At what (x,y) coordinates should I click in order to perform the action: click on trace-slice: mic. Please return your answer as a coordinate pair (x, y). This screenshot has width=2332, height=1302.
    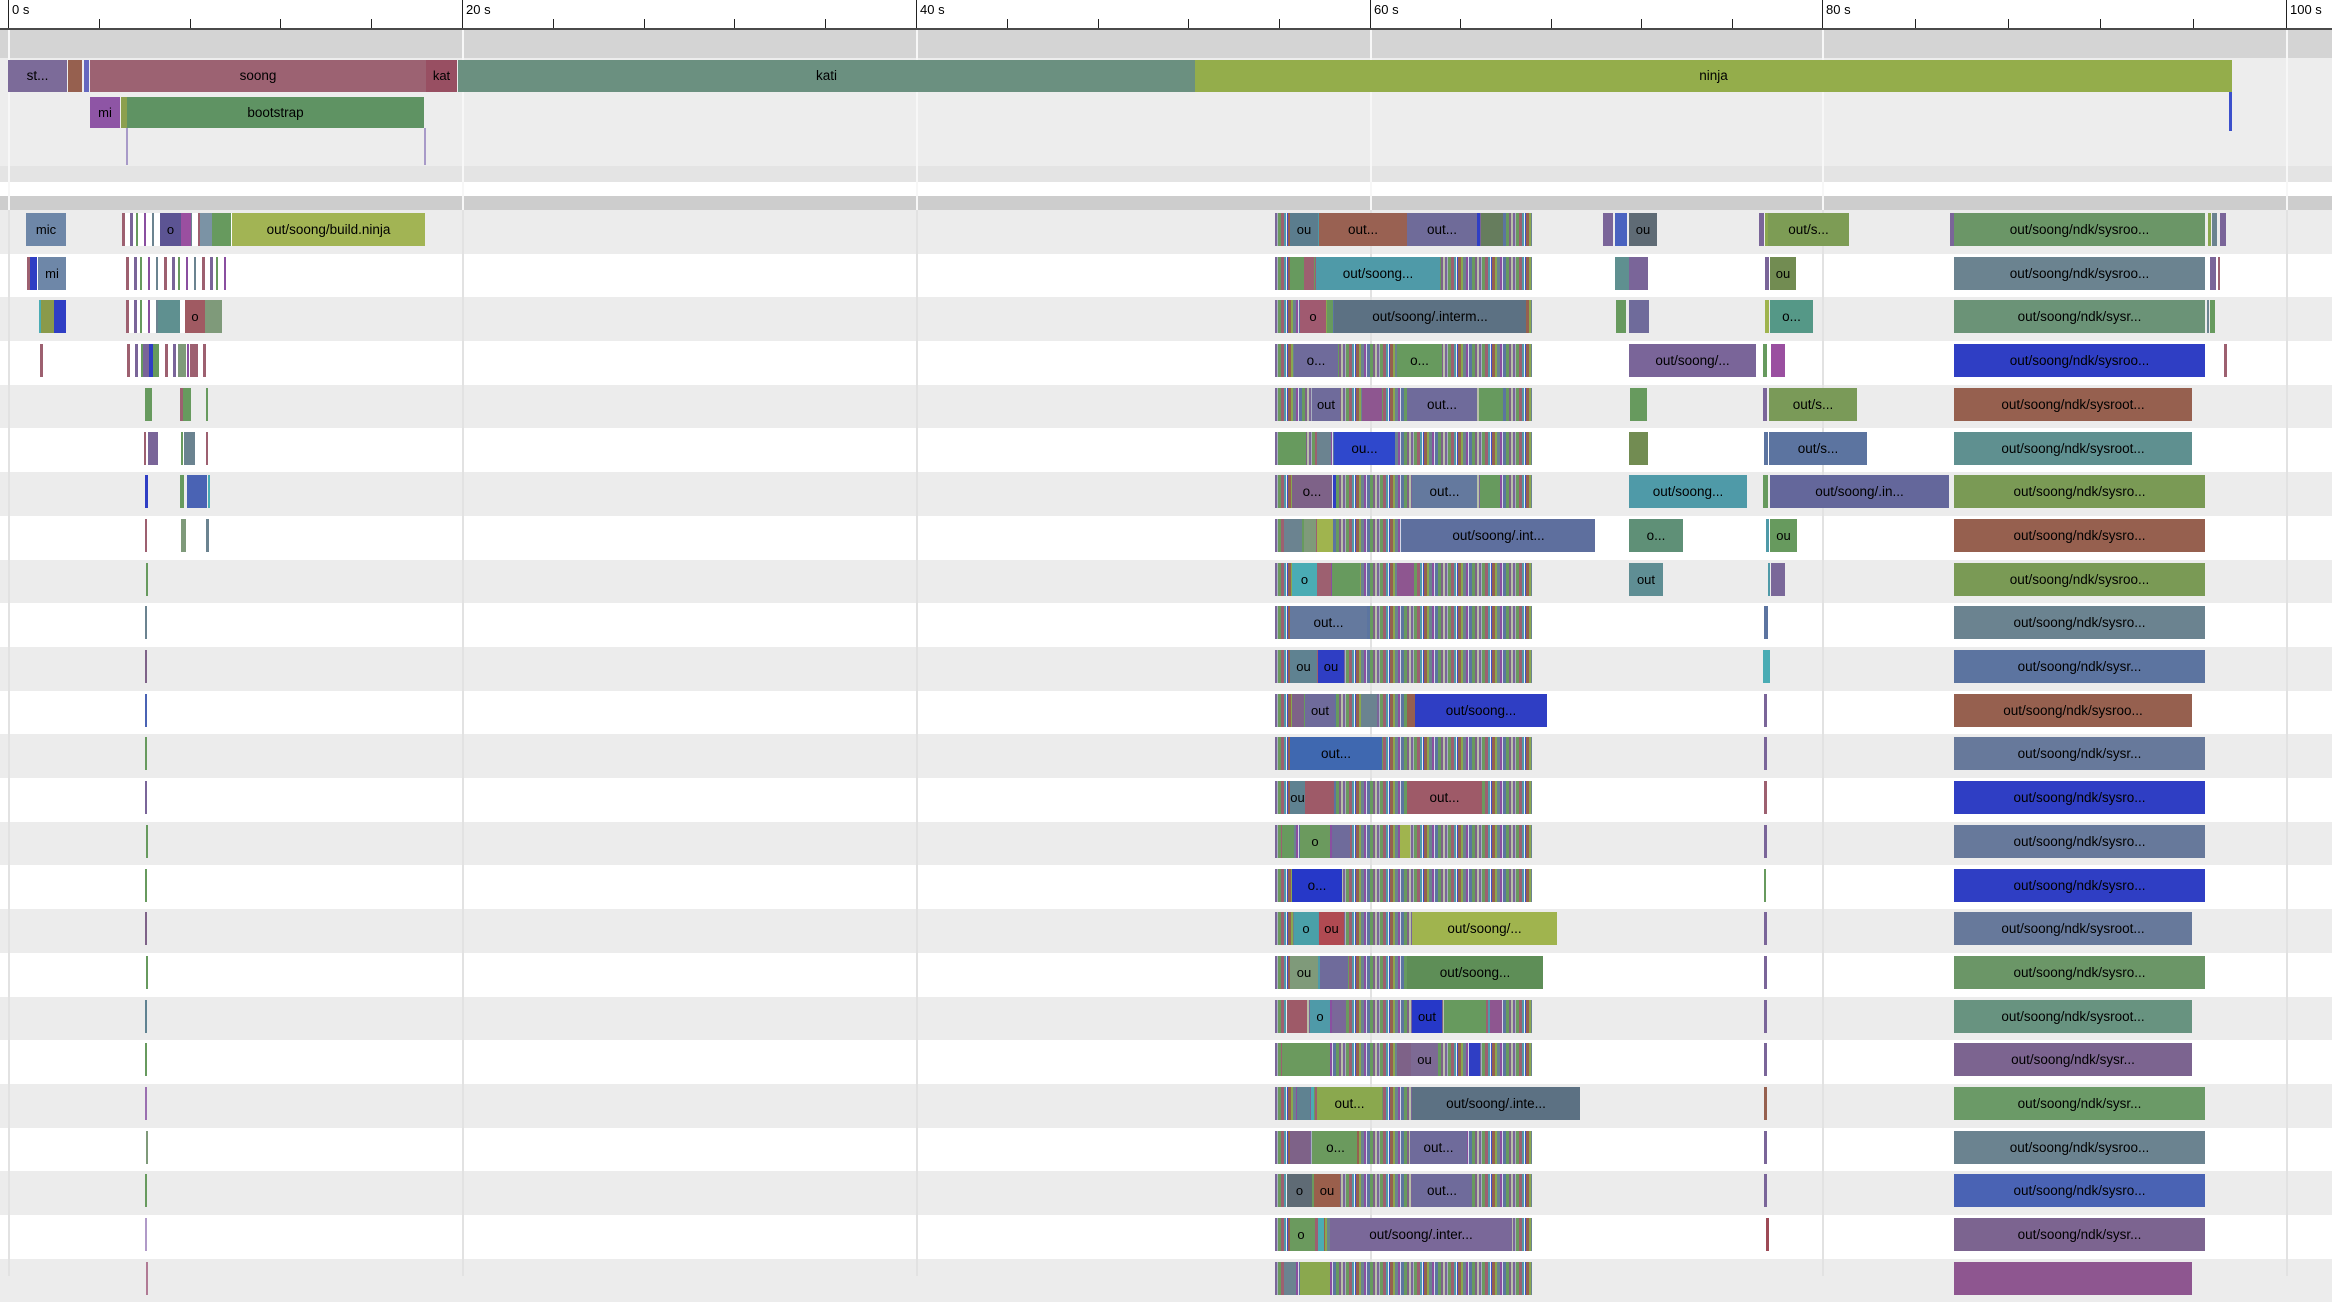
    Looking at the image, I should click on (46, 229).